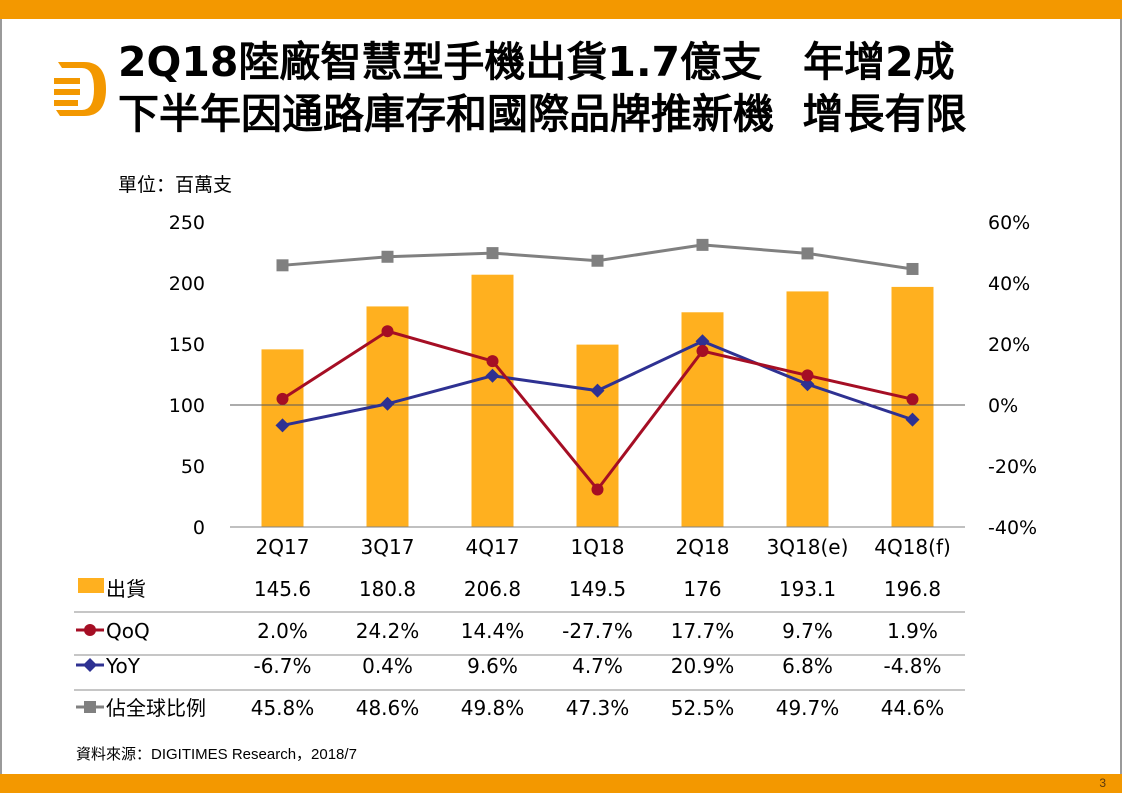 The height and width of the screenshot is (793, 1122). What do you see at coordinates (193, 467) in the screenshot?
I see `y-tick-label: 50` at bounding box center [193, 467].